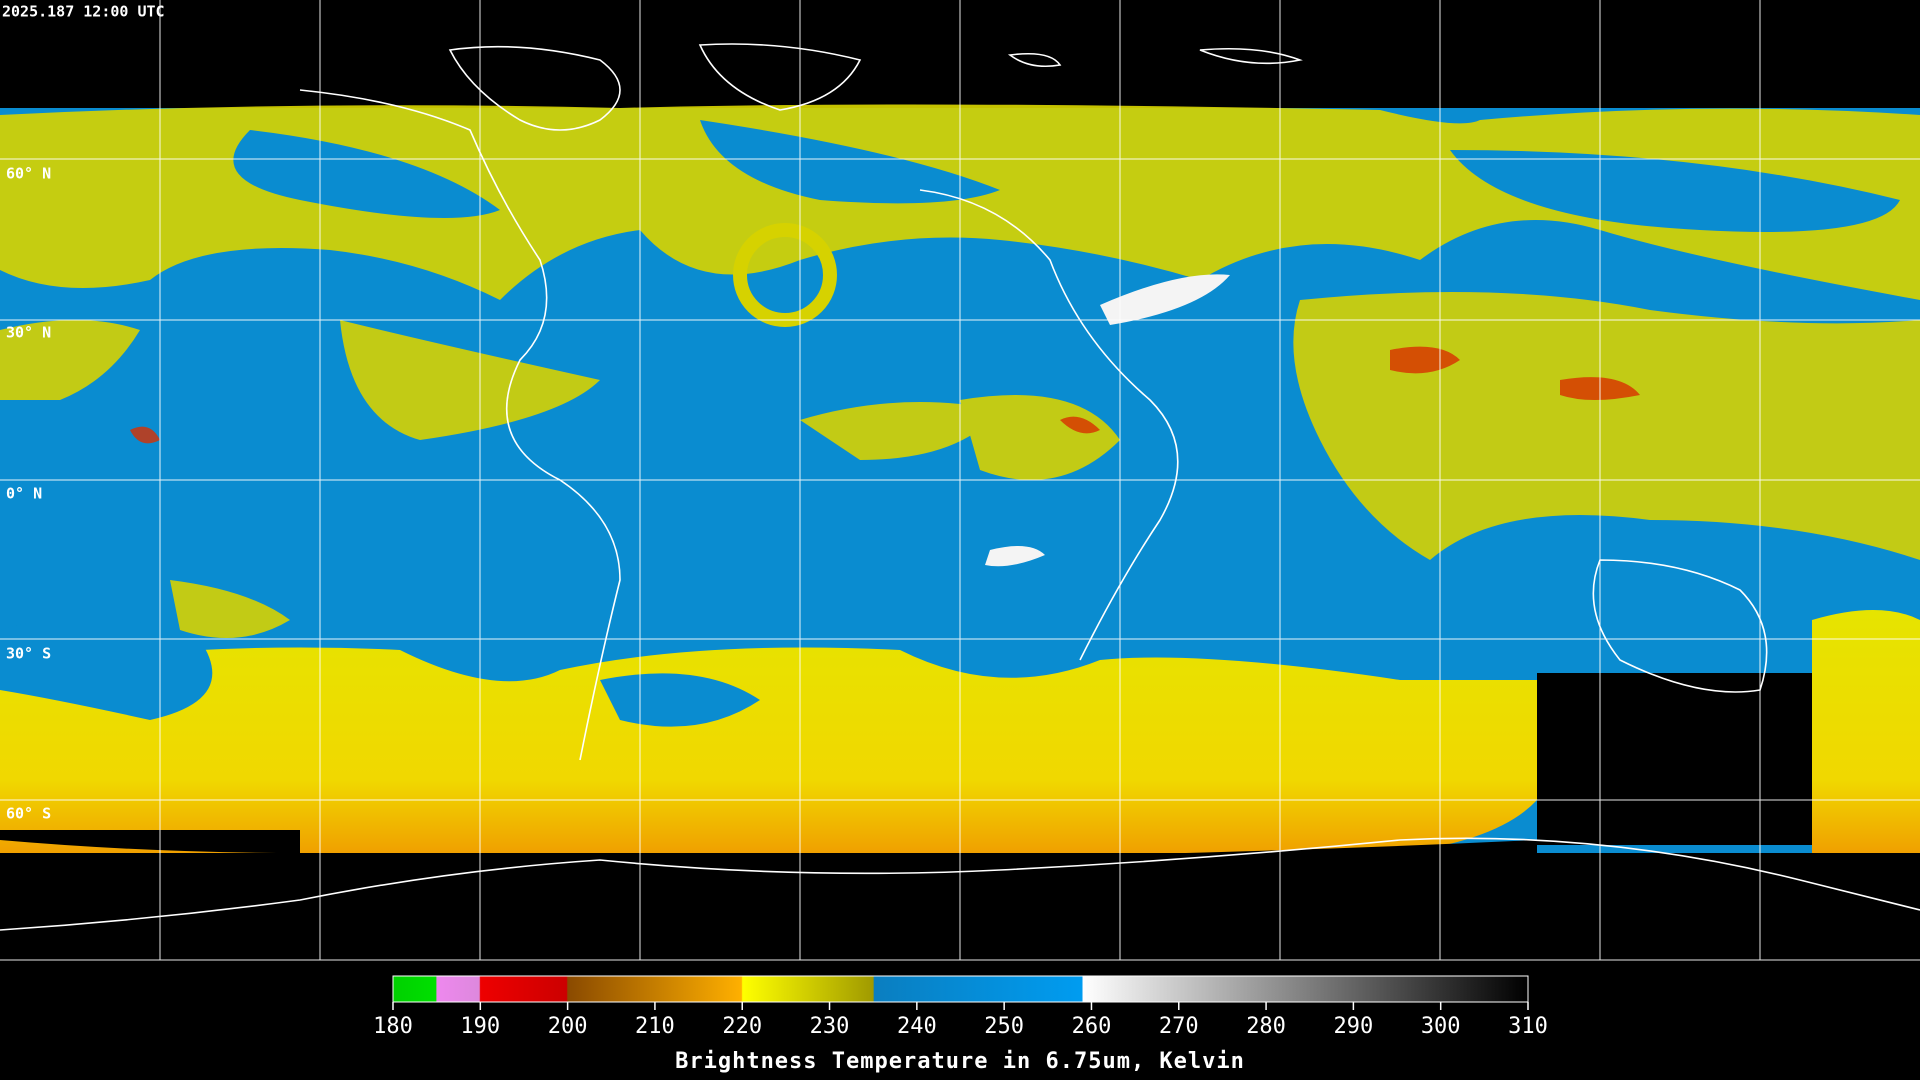 The width and height of the screenshot is (1920, 1080). What do you see at coordinates (830, 1026) in the screenshot?
I see `tick-label: 230` at bounding box center [830, 1026].